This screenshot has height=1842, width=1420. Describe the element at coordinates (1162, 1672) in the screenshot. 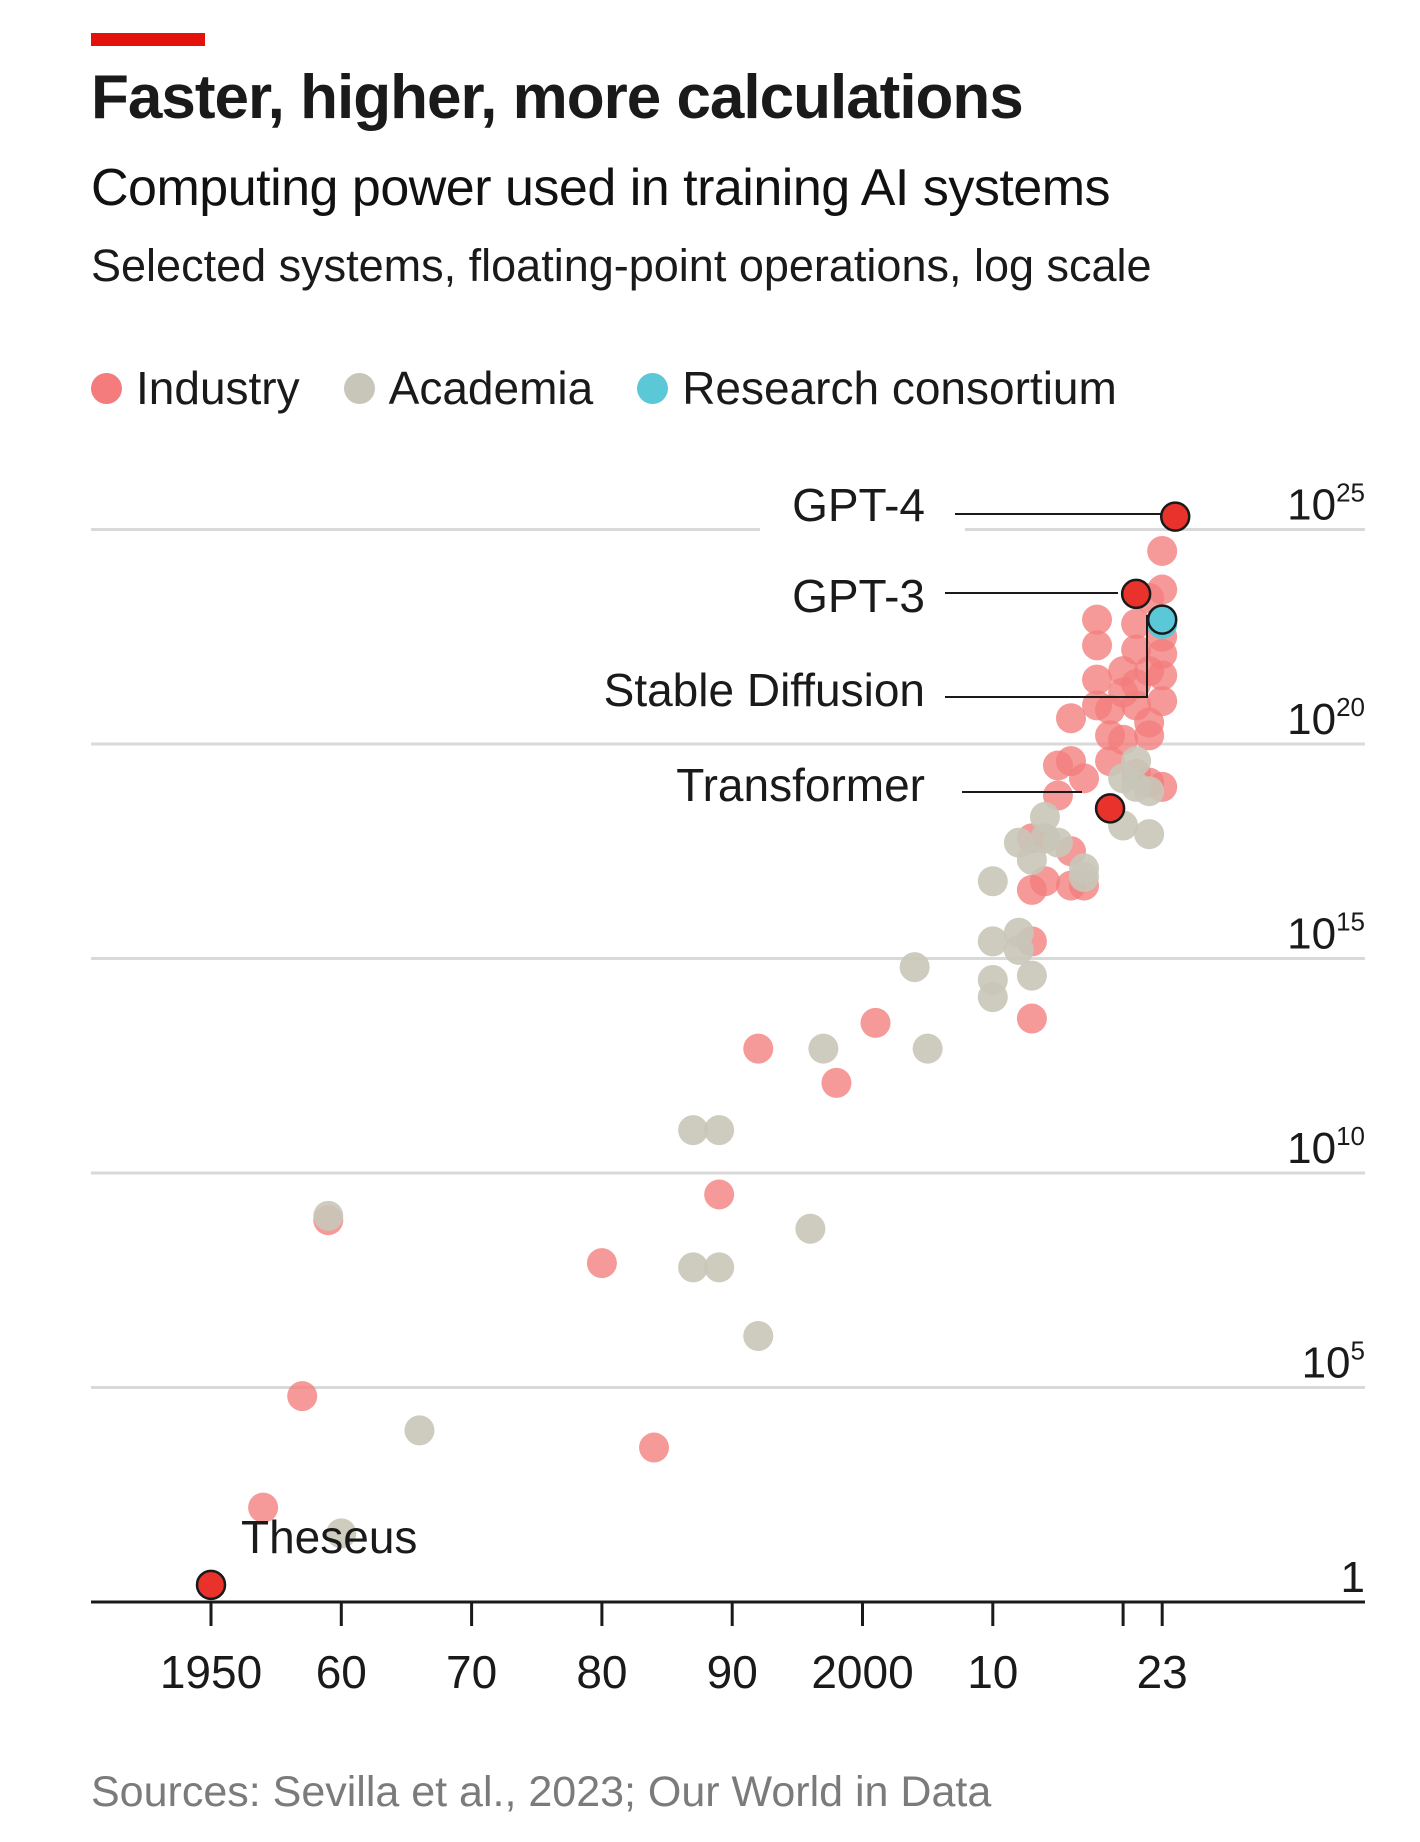

I see `x-tick-label: 23` at that location.